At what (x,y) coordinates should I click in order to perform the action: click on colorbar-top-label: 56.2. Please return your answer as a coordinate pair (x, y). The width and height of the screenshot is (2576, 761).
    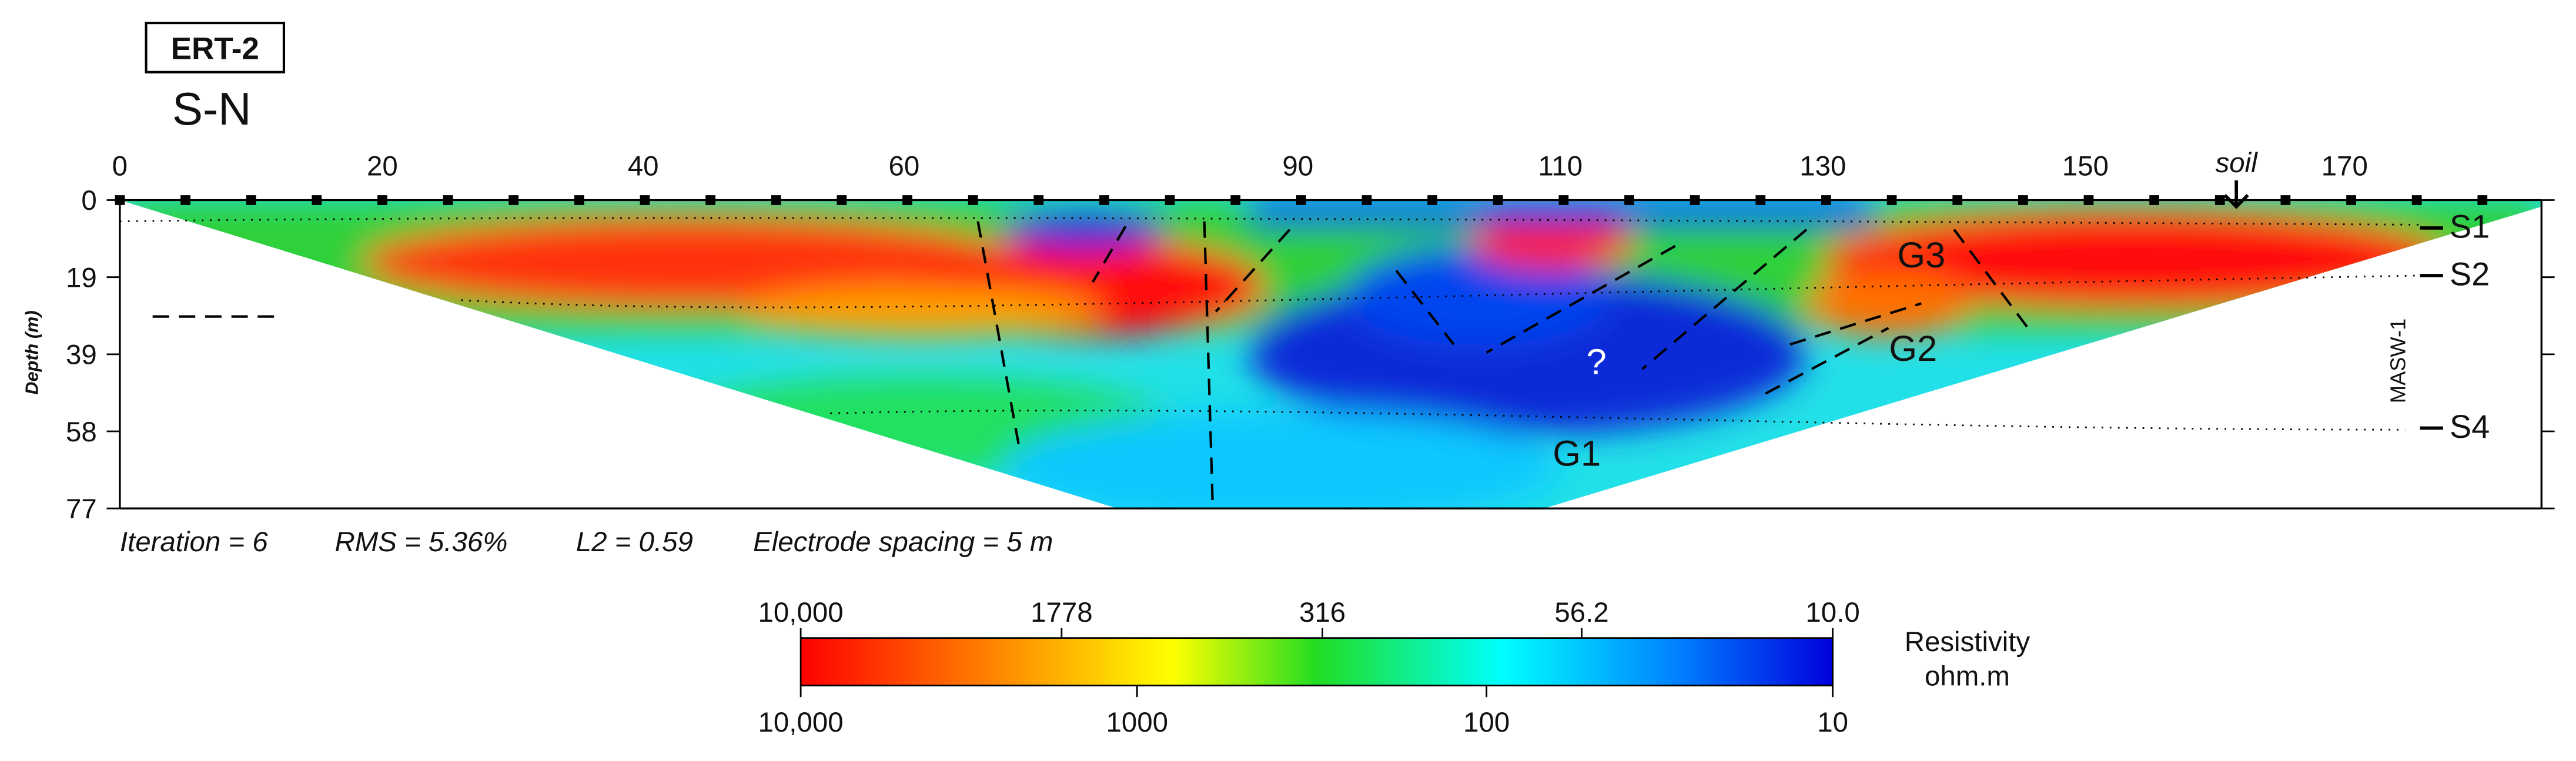
    Looking at the image, I should click on (1581, 612).